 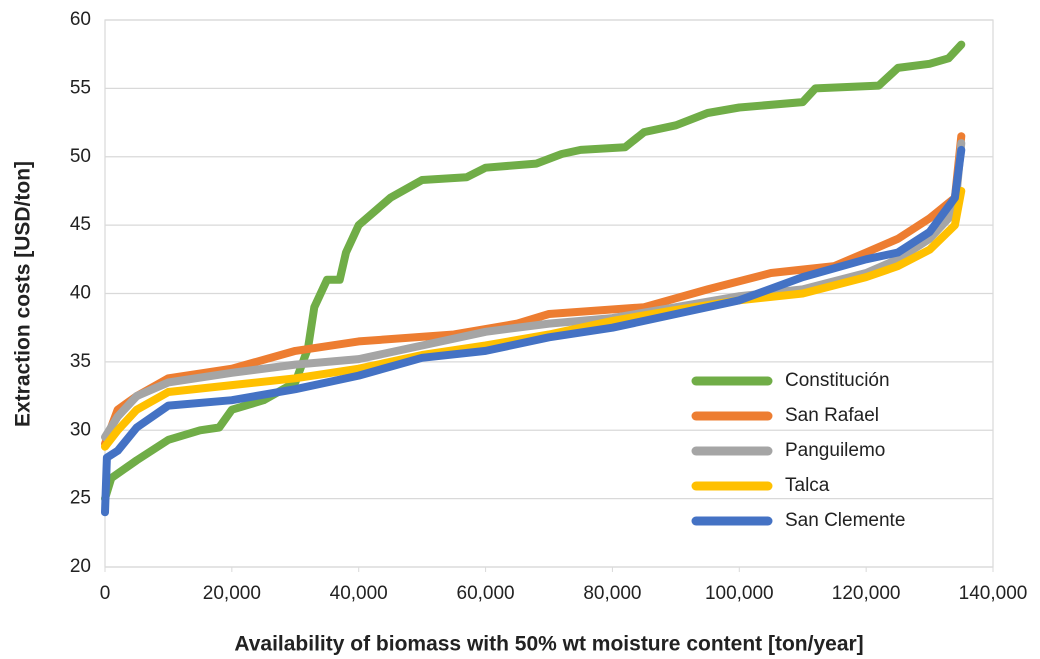 I want to click on legend-label: Talca, so click(x=807, y=485).